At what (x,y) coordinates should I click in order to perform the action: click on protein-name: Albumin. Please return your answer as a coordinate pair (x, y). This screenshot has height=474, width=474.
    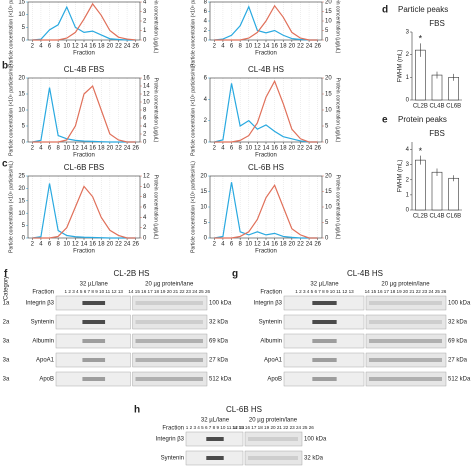
    Looking at the image, I should click on (43, 342).